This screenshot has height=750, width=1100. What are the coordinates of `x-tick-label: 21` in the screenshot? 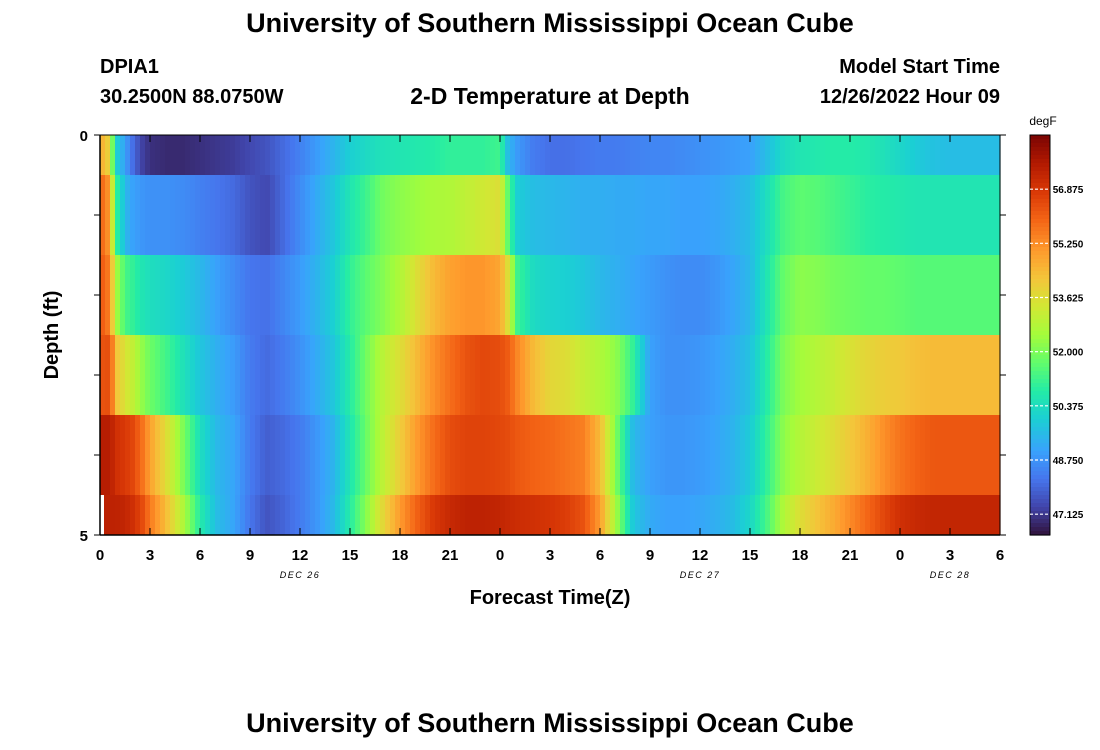 It's located at (450, 555).